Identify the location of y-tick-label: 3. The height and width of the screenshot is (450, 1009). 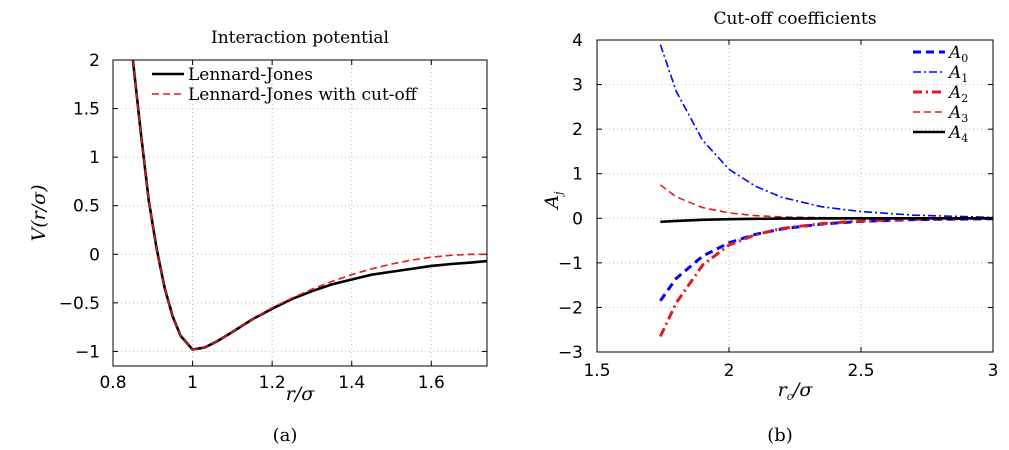
(577, 86).